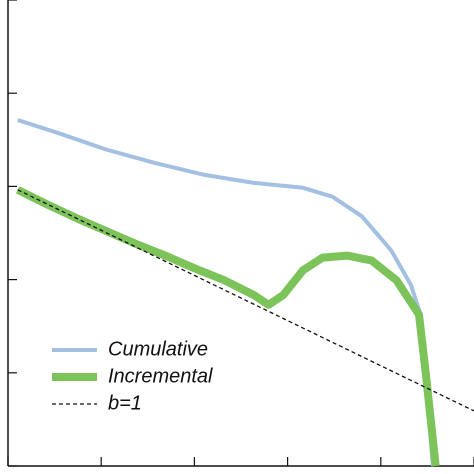 The width and height of the screenshot is (474, 474). What do you see at coordinates (160, 376) in the screenshot?
I see `legend-label: Incremental` at bounding box center [160, 376].